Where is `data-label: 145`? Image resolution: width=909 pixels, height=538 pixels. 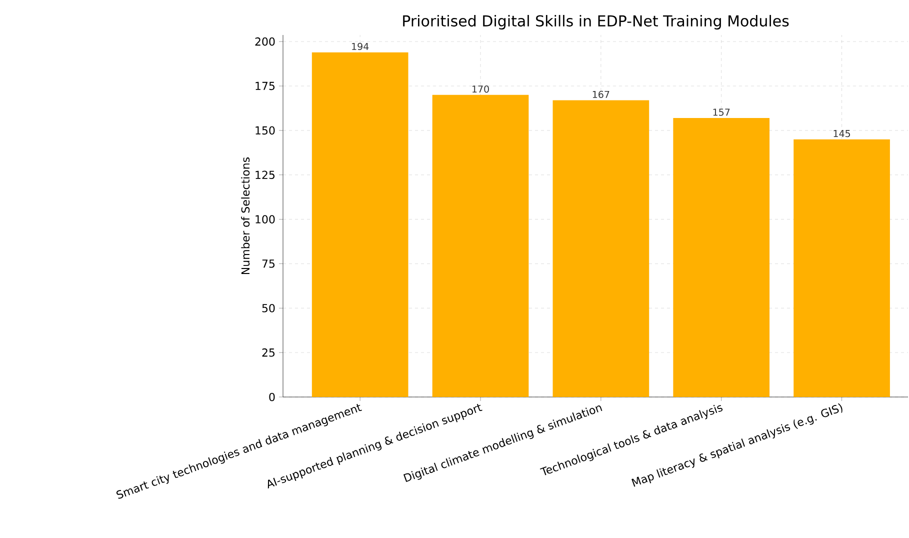
data-label: 145 is located at coordinates (842, 134).